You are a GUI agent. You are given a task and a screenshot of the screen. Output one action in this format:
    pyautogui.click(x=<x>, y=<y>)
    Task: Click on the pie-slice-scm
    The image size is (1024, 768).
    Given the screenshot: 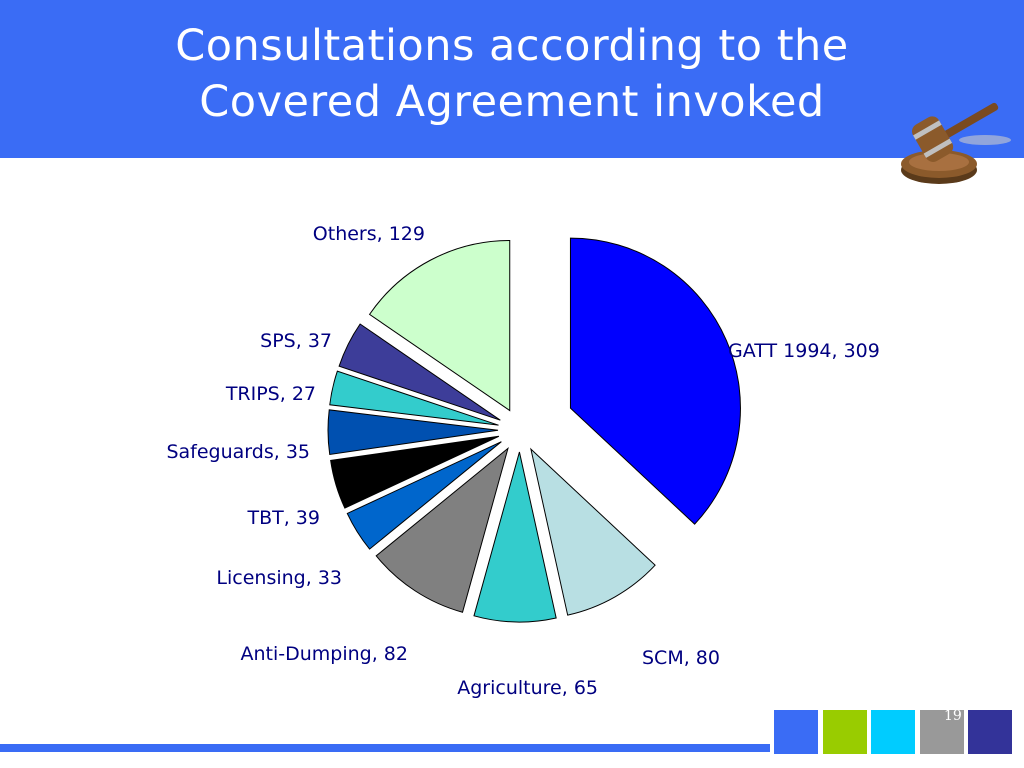 What is the action you would take?
    pyautogui.click(x=593, y=531)
    